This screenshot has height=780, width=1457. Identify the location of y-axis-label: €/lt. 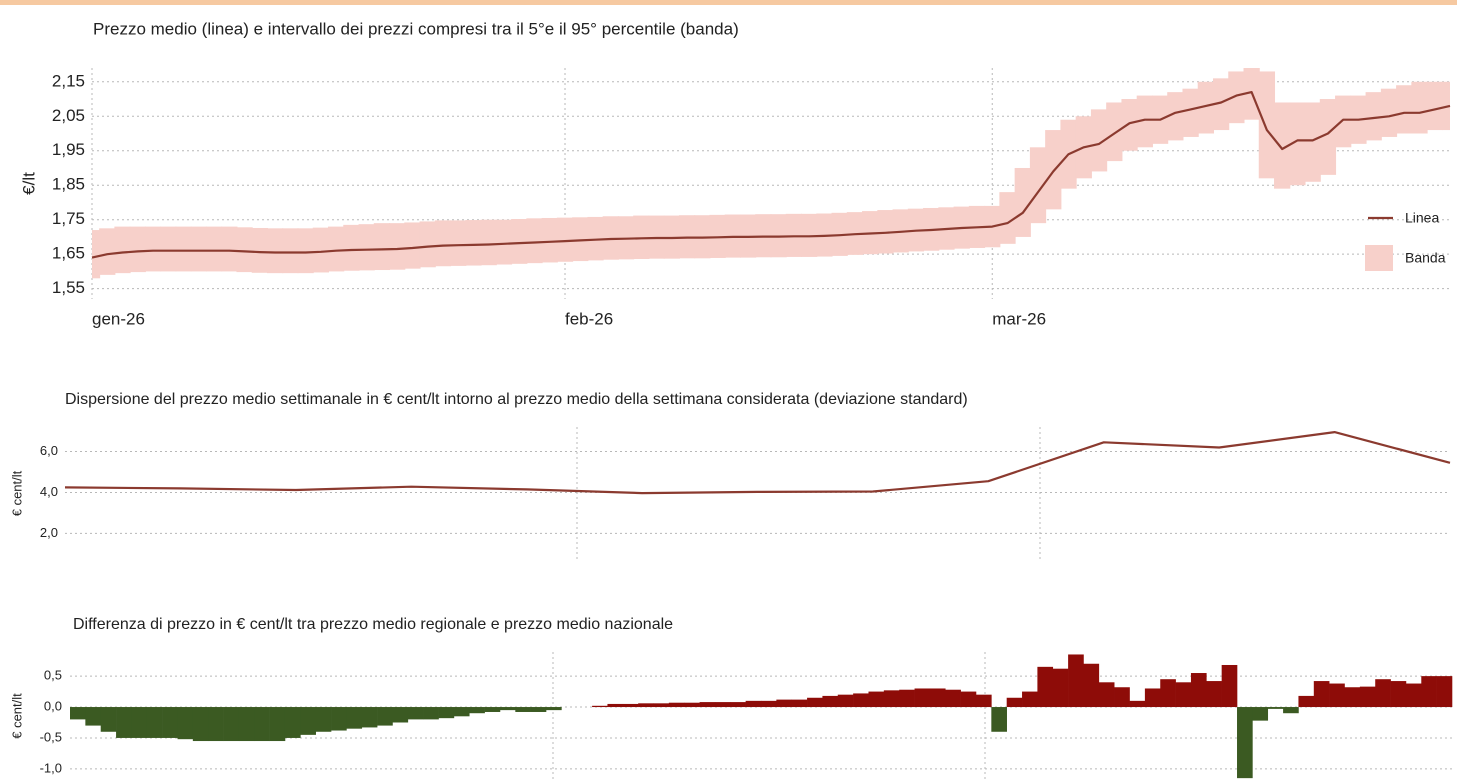
(28, 183).